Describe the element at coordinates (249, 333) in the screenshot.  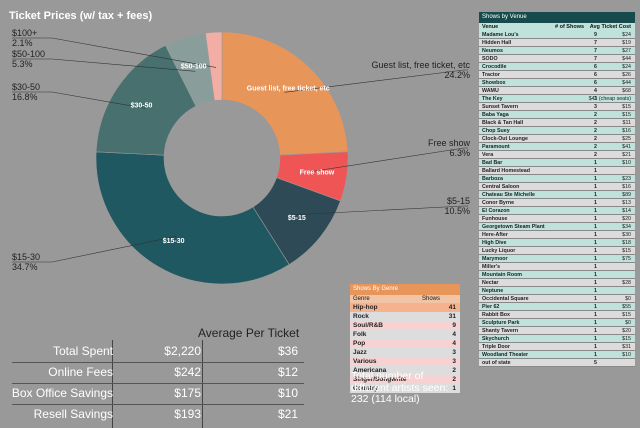
I see `avg-table-header: Average Per Ticket` at that location.